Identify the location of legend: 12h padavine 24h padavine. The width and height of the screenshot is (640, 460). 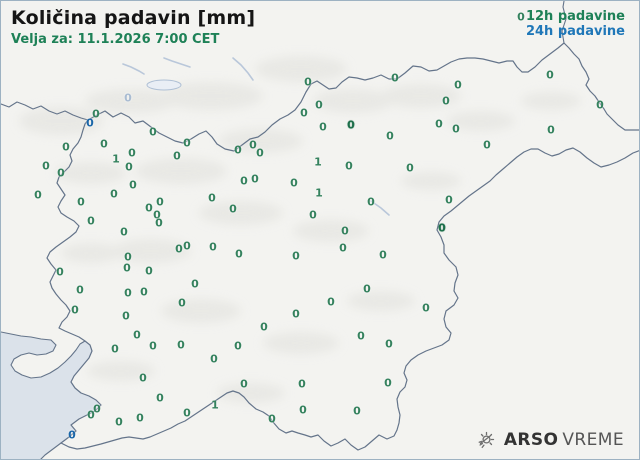
(575, 24).